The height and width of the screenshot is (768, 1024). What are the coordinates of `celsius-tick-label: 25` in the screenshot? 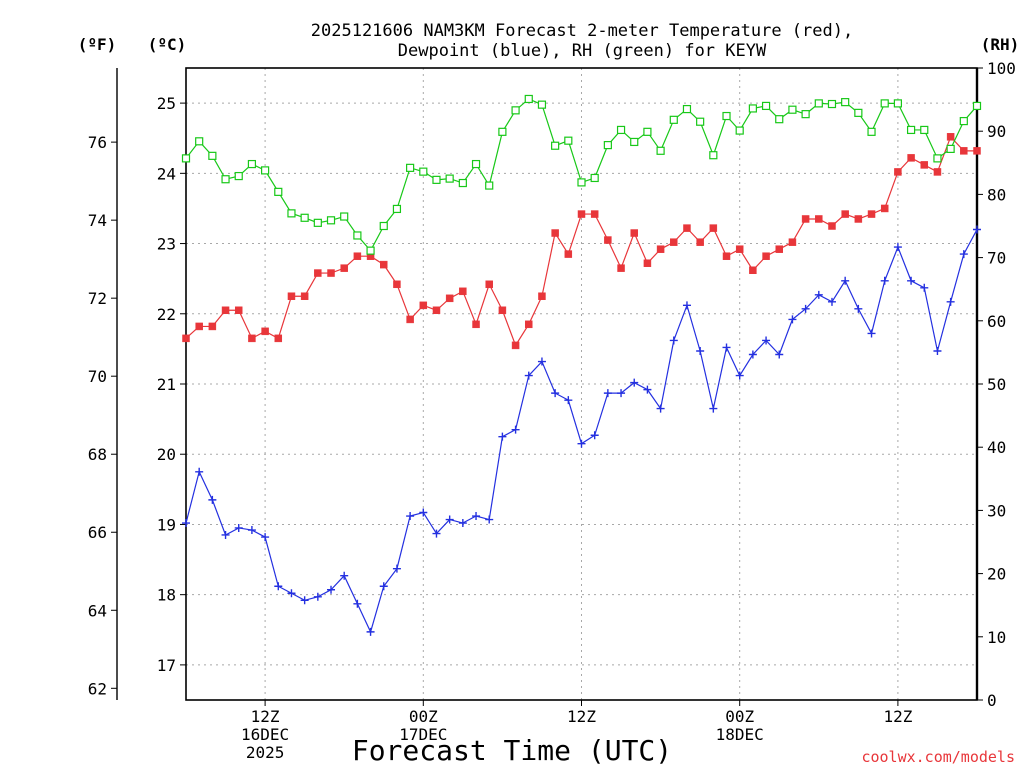 It's located at (166, 103).